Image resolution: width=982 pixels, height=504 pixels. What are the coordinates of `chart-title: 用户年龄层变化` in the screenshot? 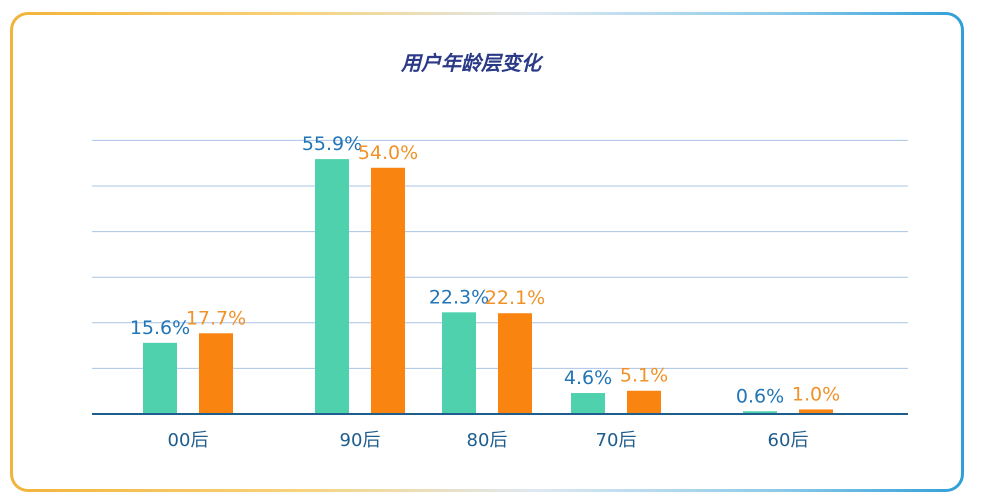 It's located at (472, 63).